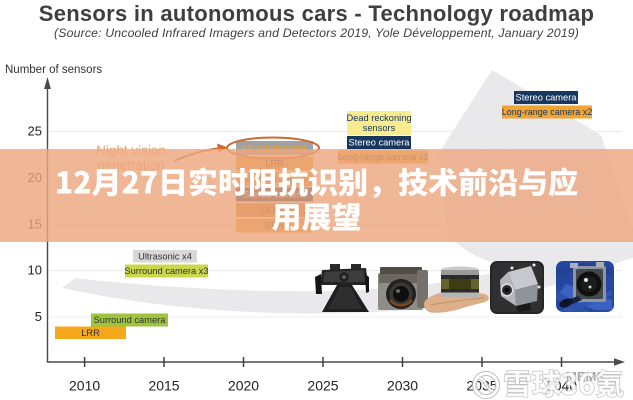  What do you see at coordinates (90, 333) in the screenshot?
I see `svg-text: LRR` at bounding box center [90, 333].